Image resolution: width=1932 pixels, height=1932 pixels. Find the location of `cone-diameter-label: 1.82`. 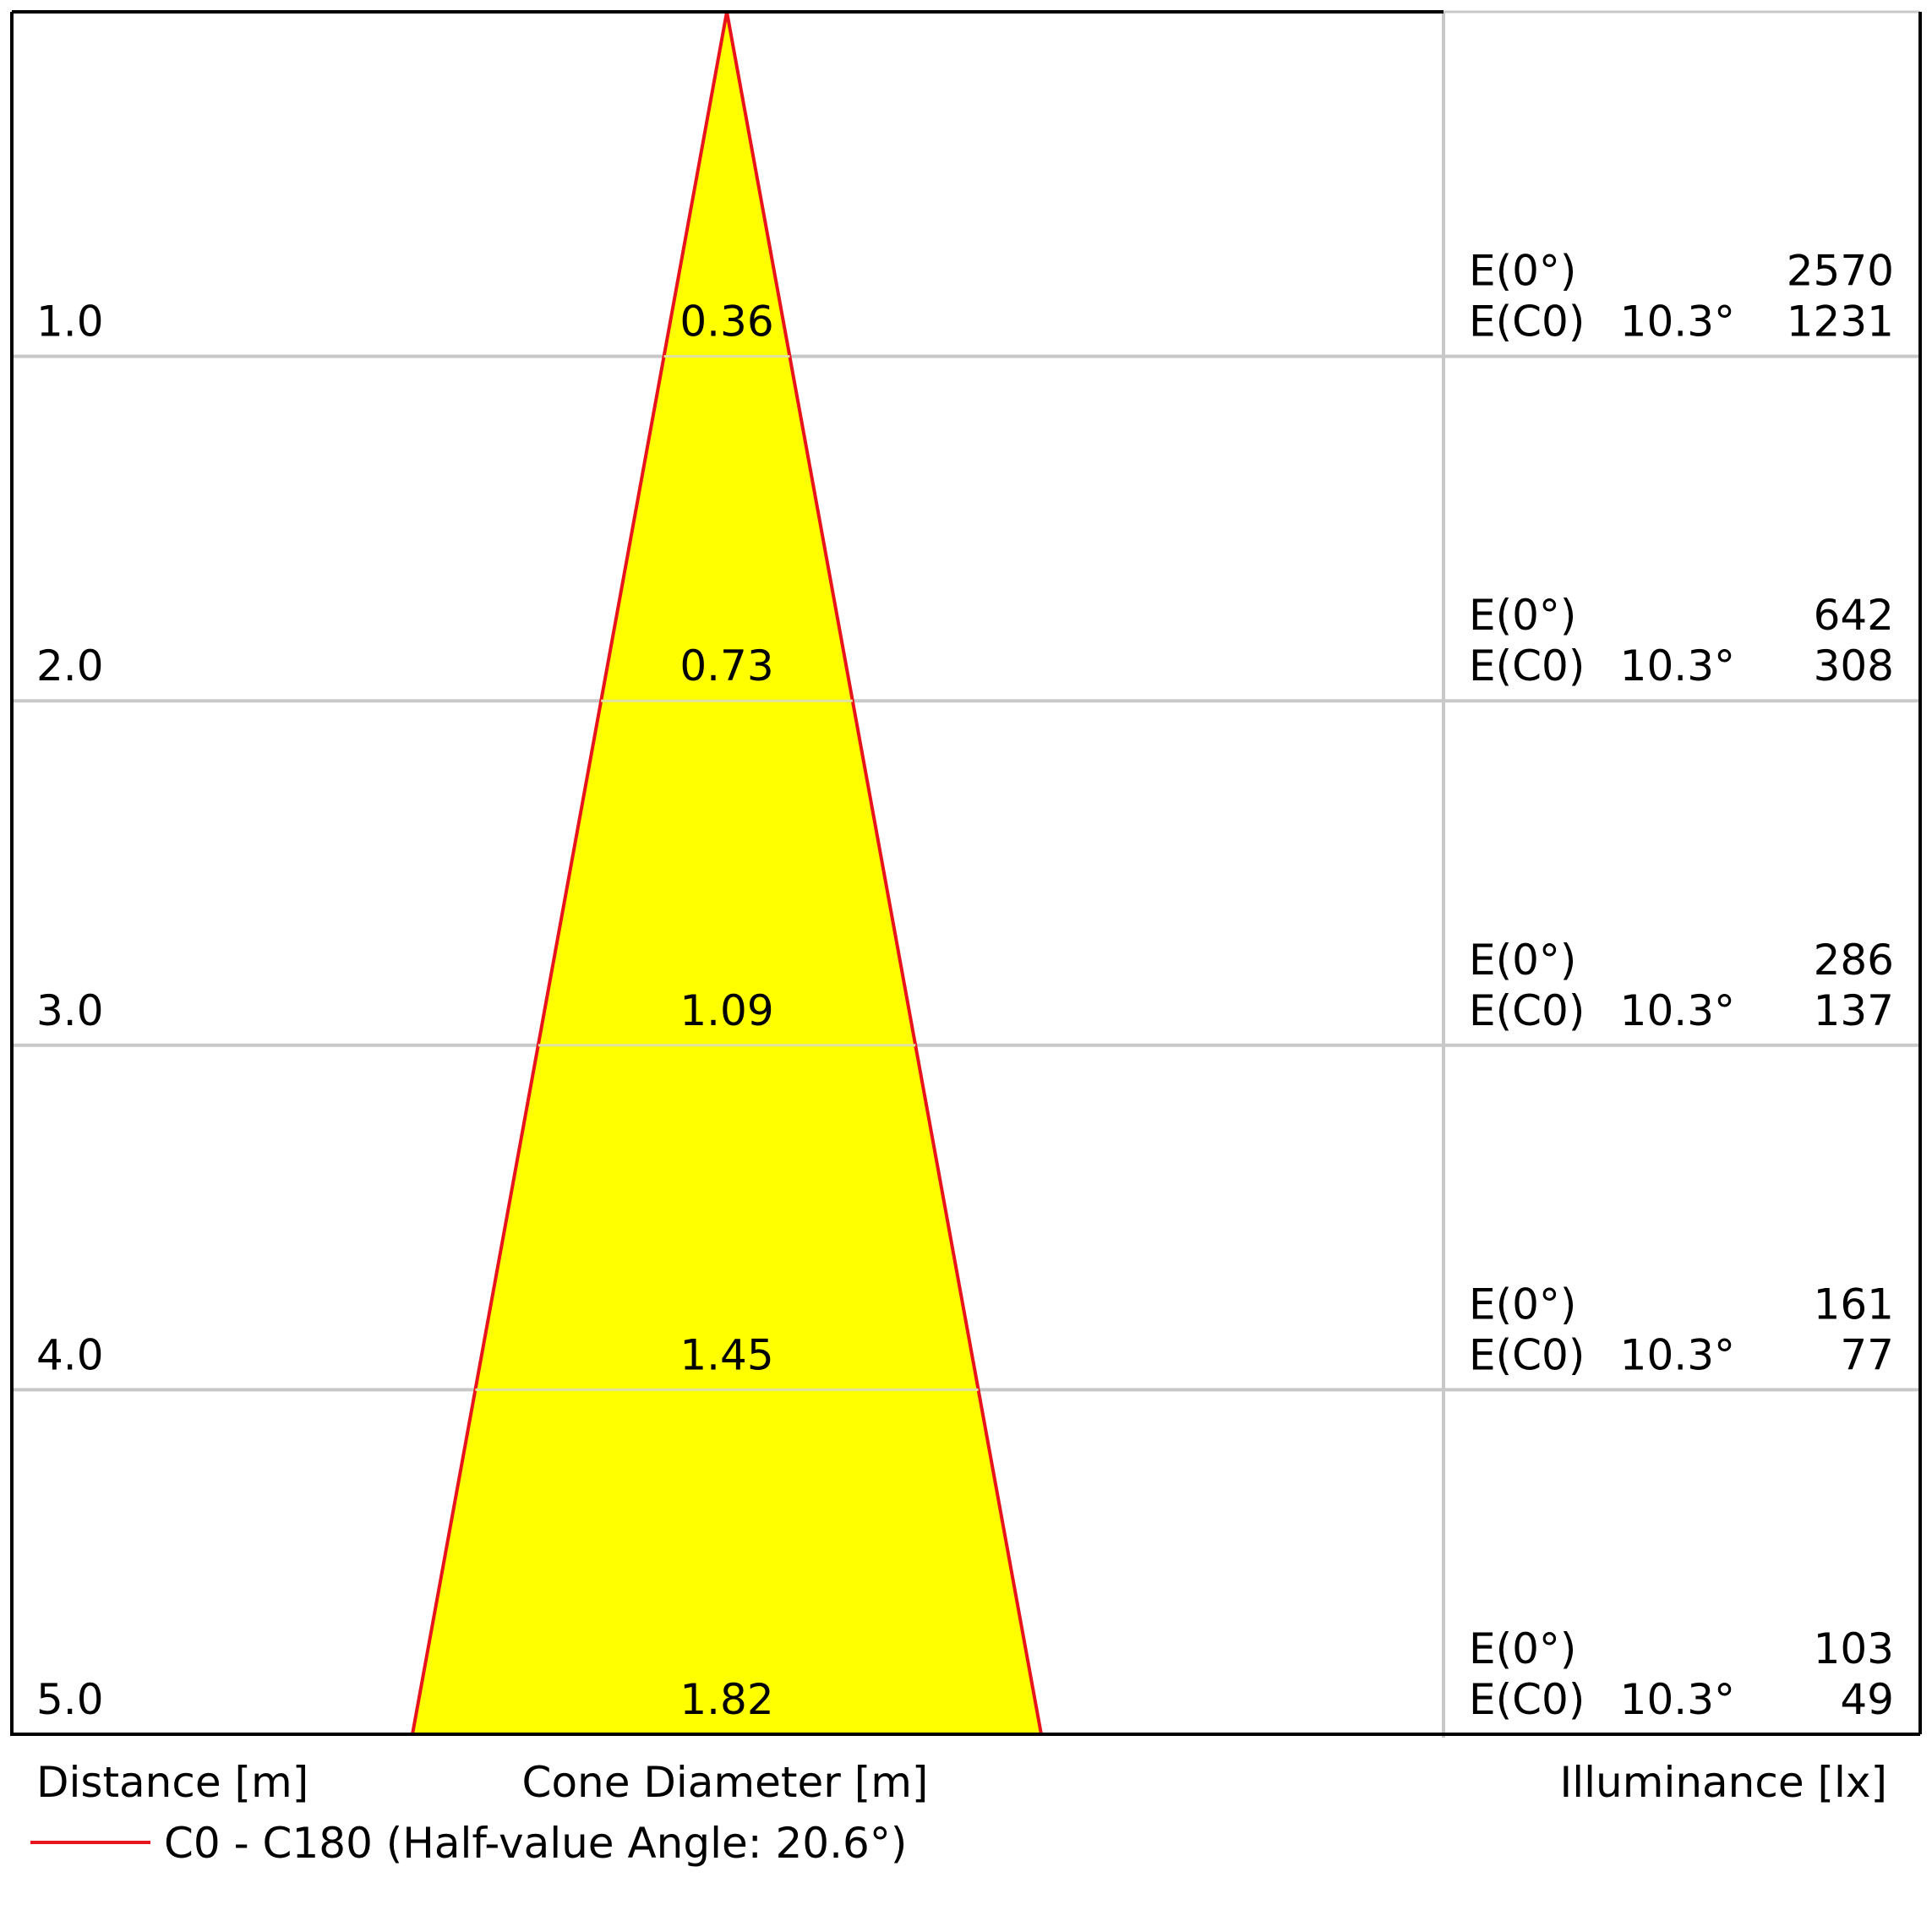

cone-diameter-label: 1.82 is located at coordinates (726, 1699).